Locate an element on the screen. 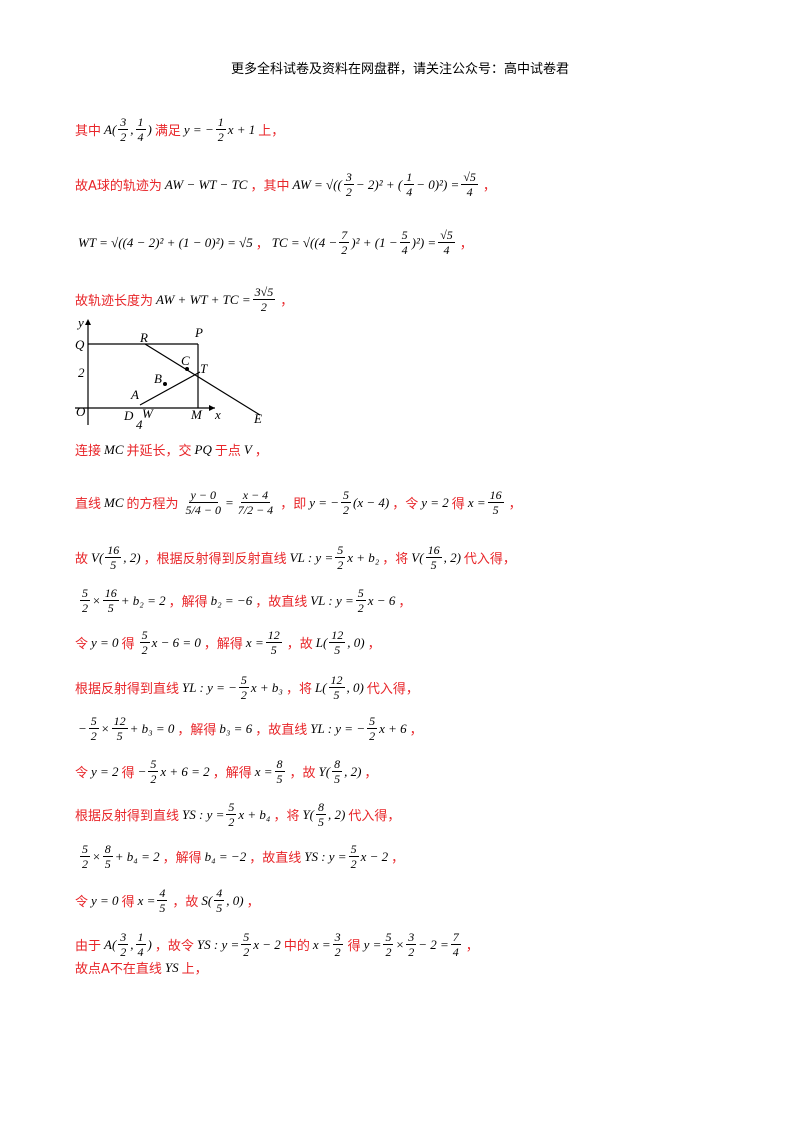 Image resolution: width=800 pixels, height=1132 pixels. numerator: √5 is located at coordinates (469, 177).